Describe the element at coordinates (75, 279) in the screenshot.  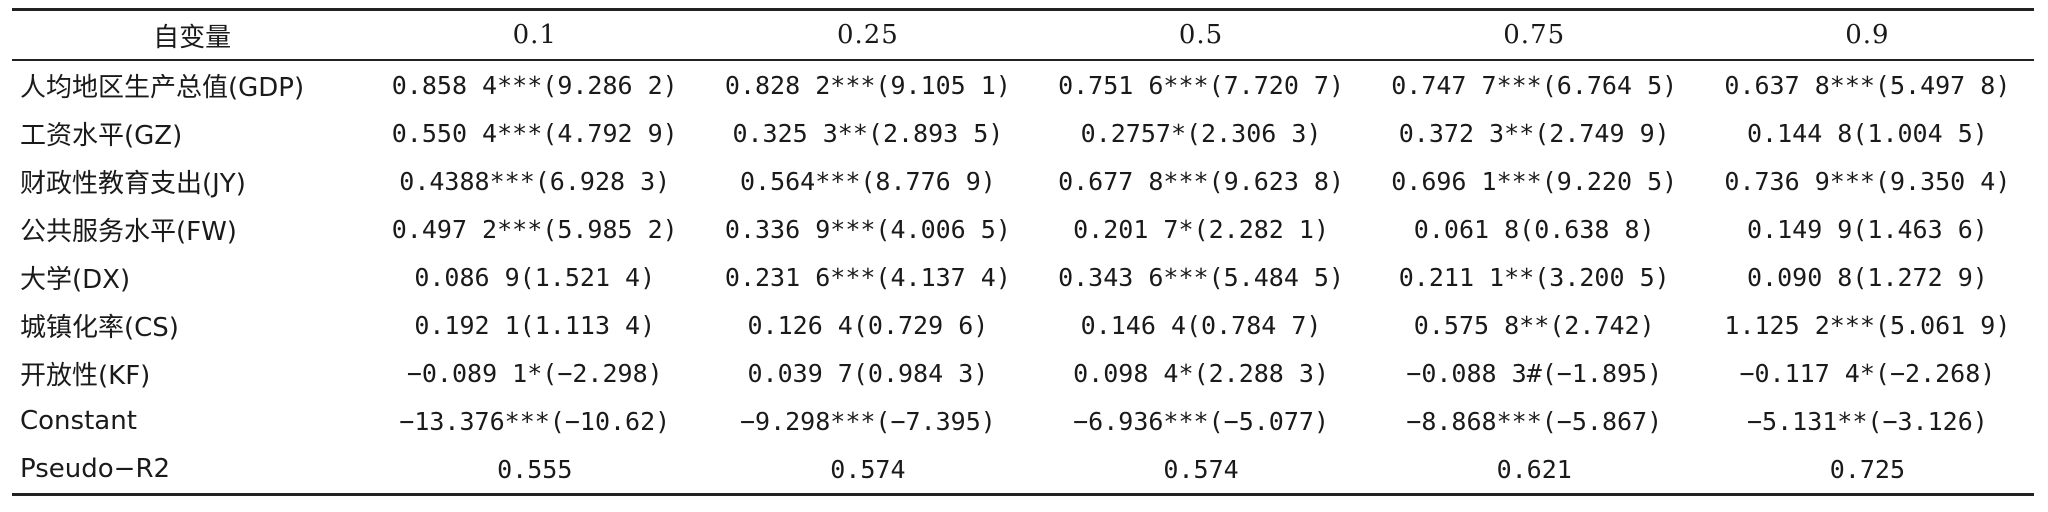
I see `row-label: 大学(DX)` at that location.